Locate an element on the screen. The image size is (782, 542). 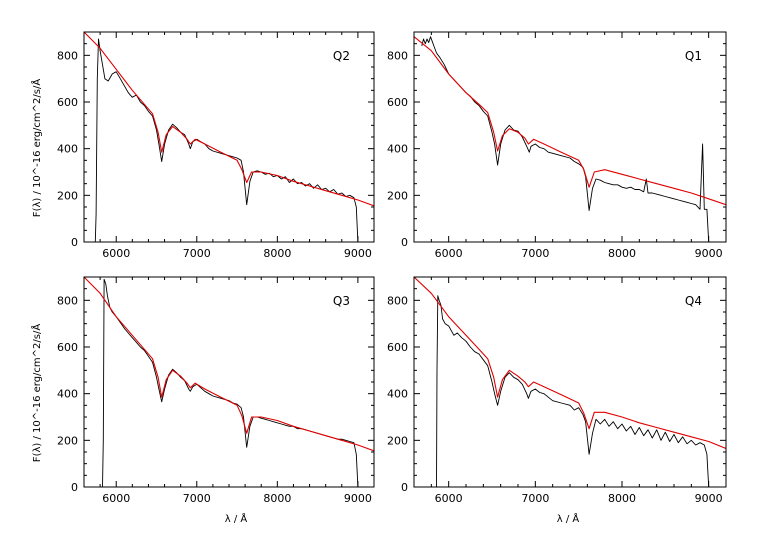
panel-label: Q1 is located at coordinates (693, 56).